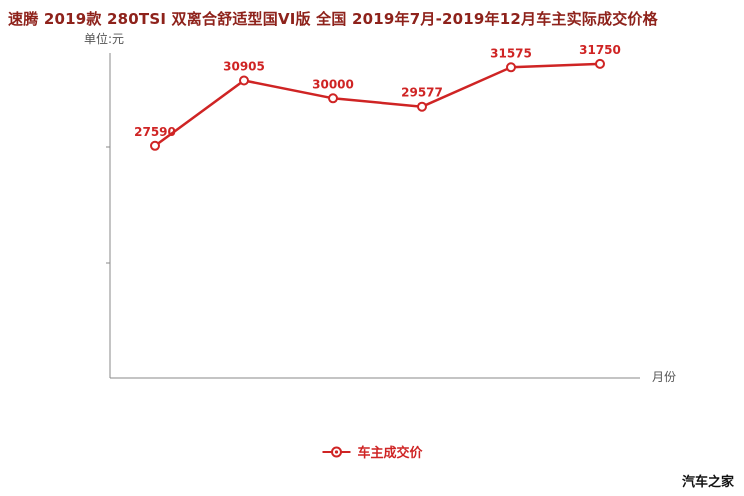 This screenshot has width=744, height=496. Describe the element at coordinates (511, 53) in the screenshot. I see `data-point-label: 31575` at that location.